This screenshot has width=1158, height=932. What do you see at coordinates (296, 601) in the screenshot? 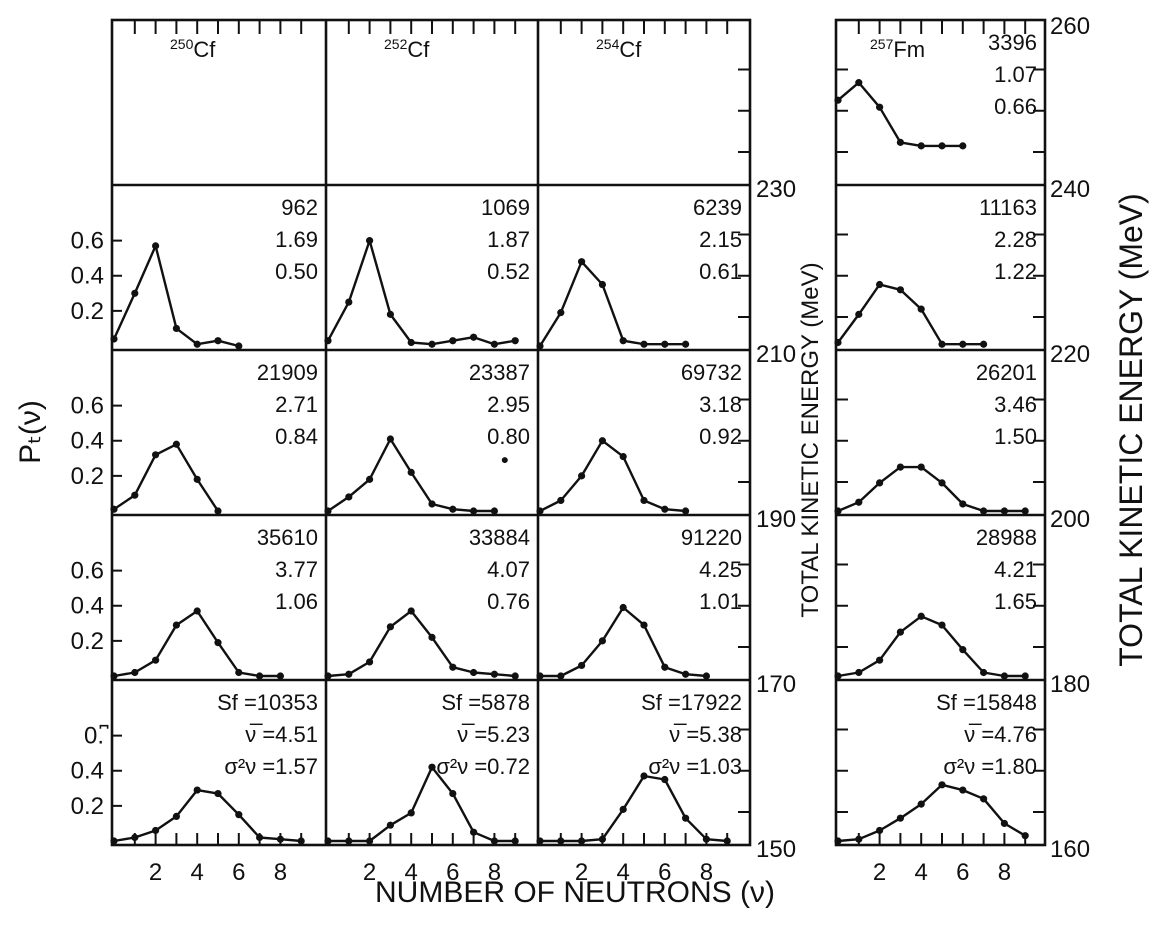
I see `panel-info-text: 1.06` at bounding box center [296, 601].